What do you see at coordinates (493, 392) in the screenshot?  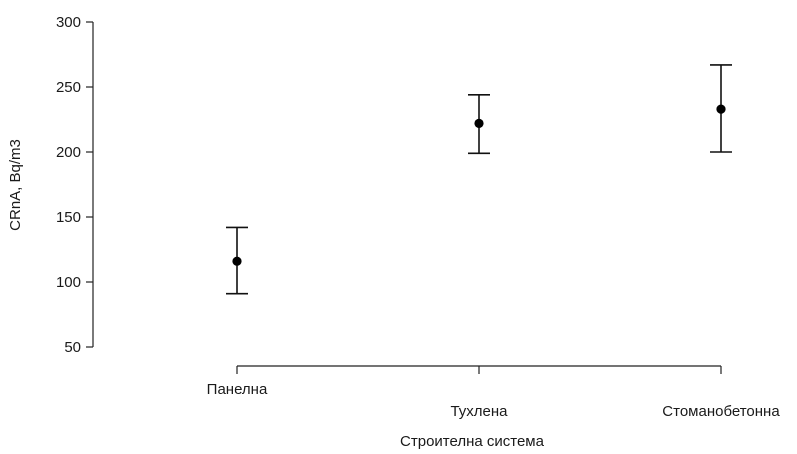 I see `x-axis: Панелна Тухлена Стоманобетонна` at bounding box center [493, 392].